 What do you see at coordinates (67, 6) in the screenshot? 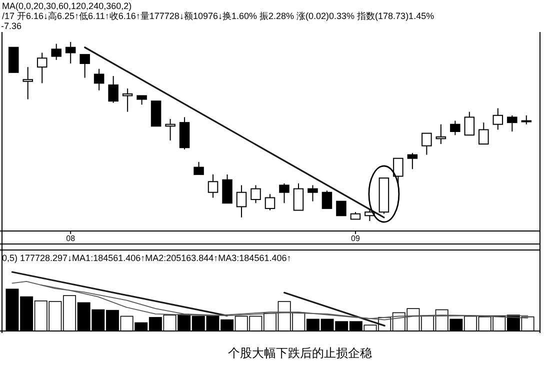
I see `text: MA(0,0,20,30,60,120,240,360,2)` at bounding box center [67, 6].